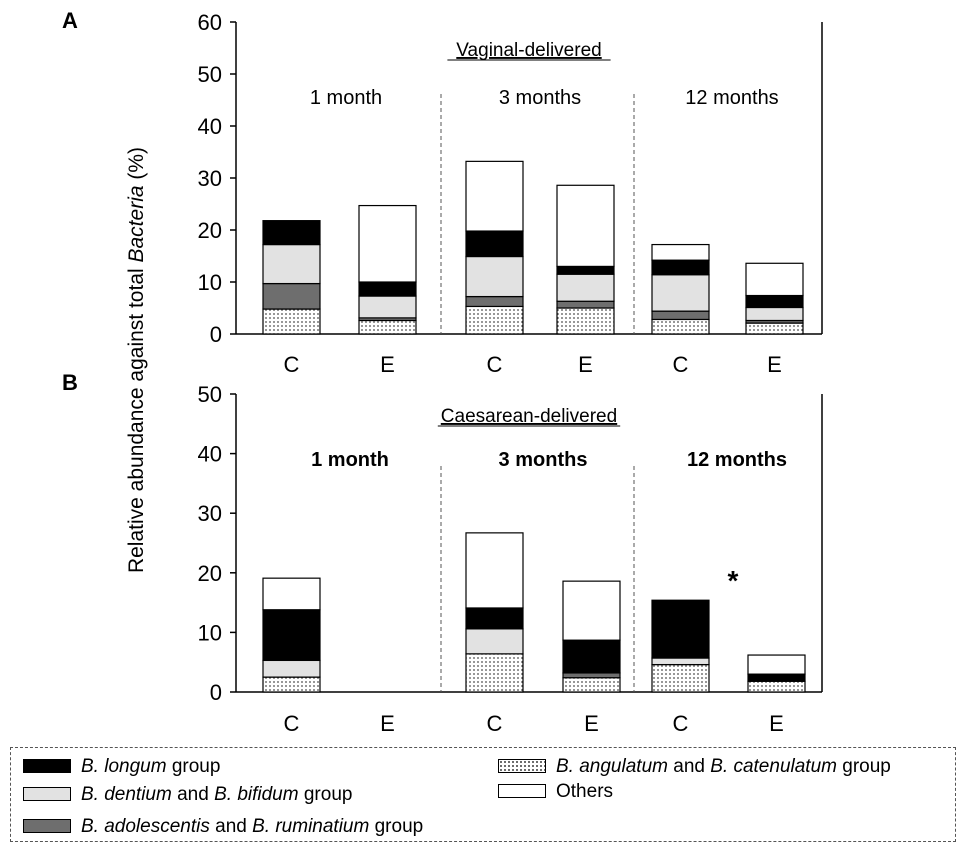 This screenshot has height=847, width=960. Describe the element at coordinates (210, 22) in the screenshot. I see `y-tick-label: 60` at that location.